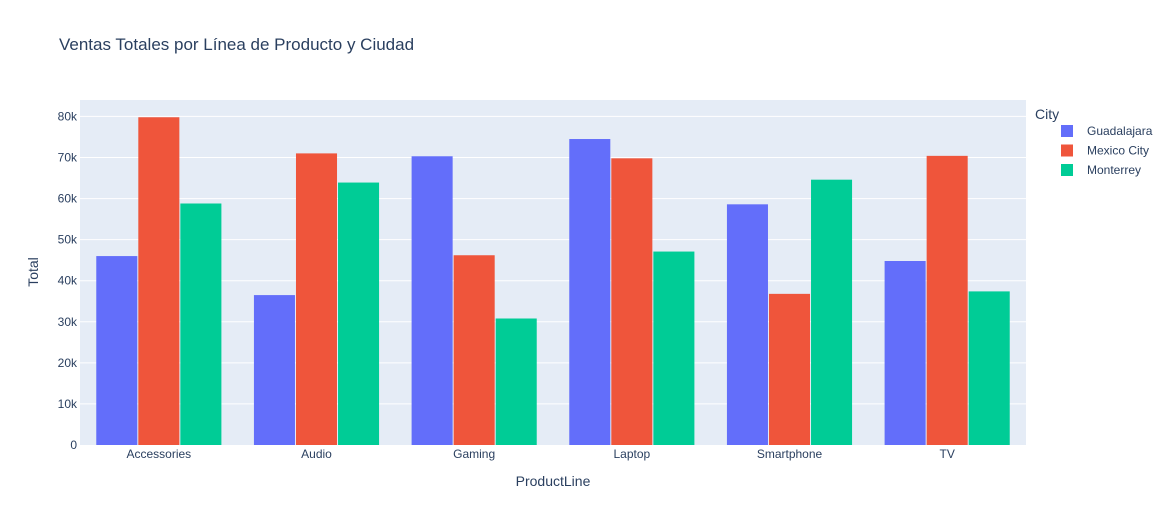  I want to click on x-axis-ticks: Accessories Audio Gaming Laptop Smartphone TV, so click(540, 454).